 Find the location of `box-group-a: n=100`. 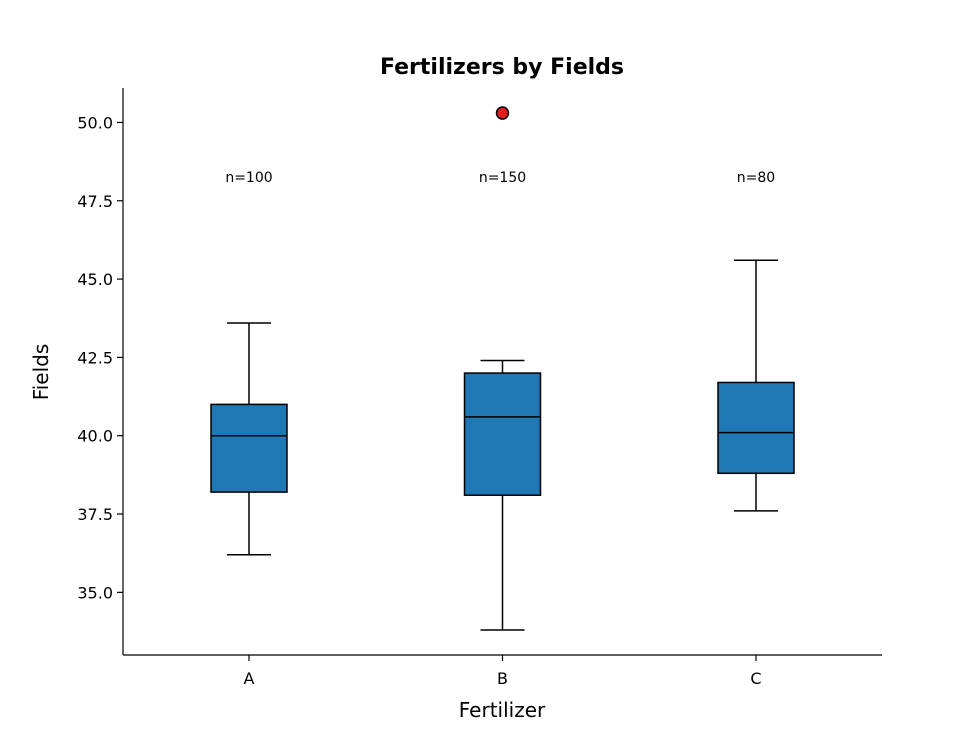

box-group-a: n=100 is located at coordinates (249, 363).